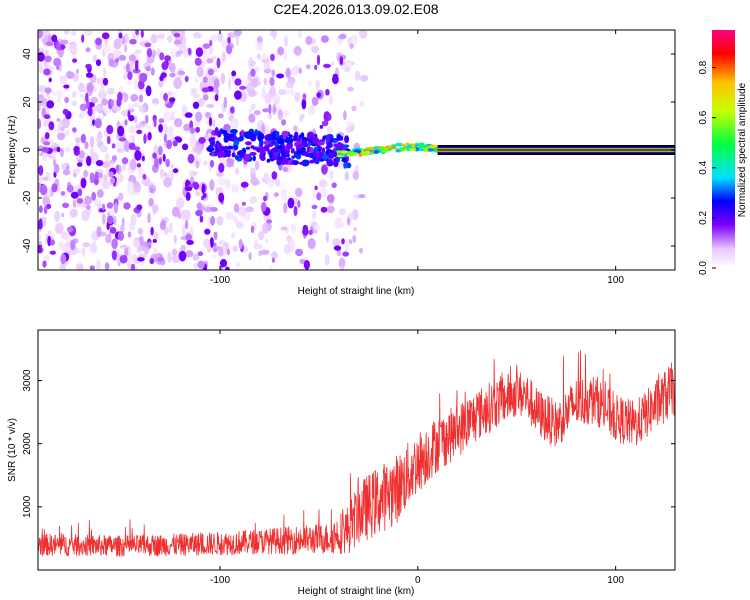  Describe the element at coordinates (356, 291) in the screenshot. I see `spectrogram-x-label: Height of straight line (km)` at that location.